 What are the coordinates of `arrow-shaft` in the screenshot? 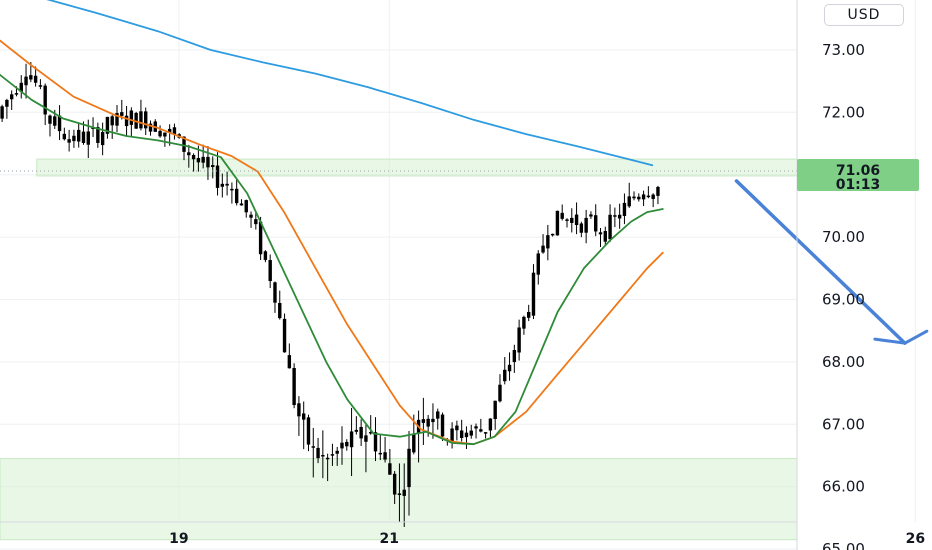 It's located at (820, 262).